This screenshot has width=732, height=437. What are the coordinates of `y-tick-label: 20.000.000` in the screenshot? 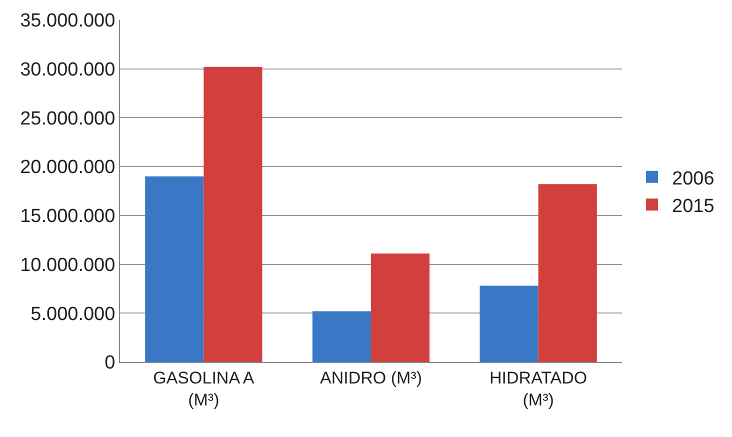 It's located at (68, 167).